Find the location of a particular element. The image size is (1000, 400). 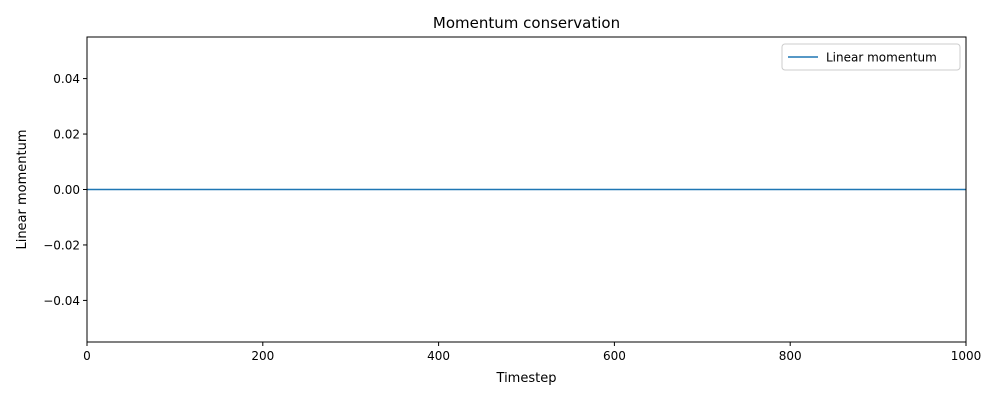

y-tick-label: 0.00 is located at coordinates (66, 190).